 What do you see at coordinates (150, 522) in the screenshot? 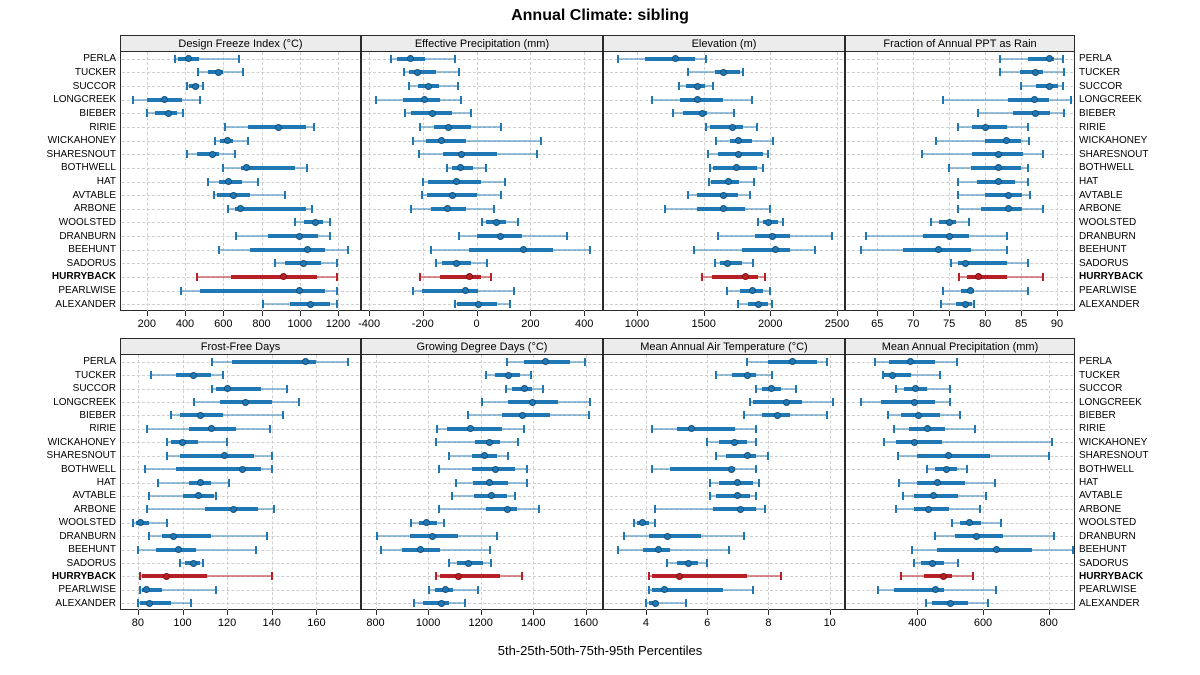
I see `range-5-95-woolsted` at bounding box center [150, 522].